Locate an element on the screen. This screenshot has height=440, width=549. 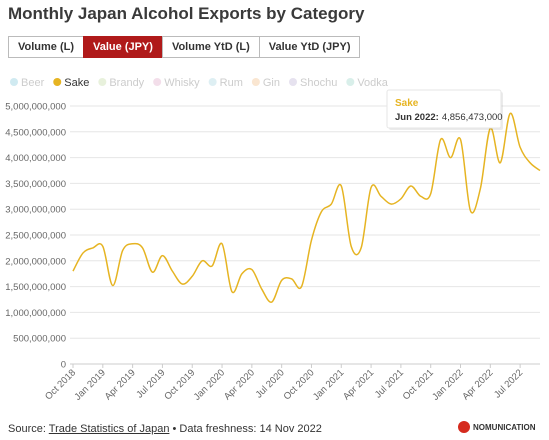
x-tick-label: Oct 2018 is located at coordinates (60, 384).